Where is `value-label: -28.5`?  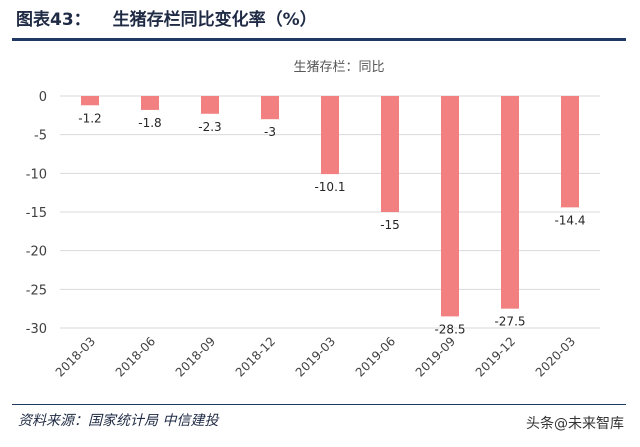 value-label: -28.5 is located at coordinates (449, 329).